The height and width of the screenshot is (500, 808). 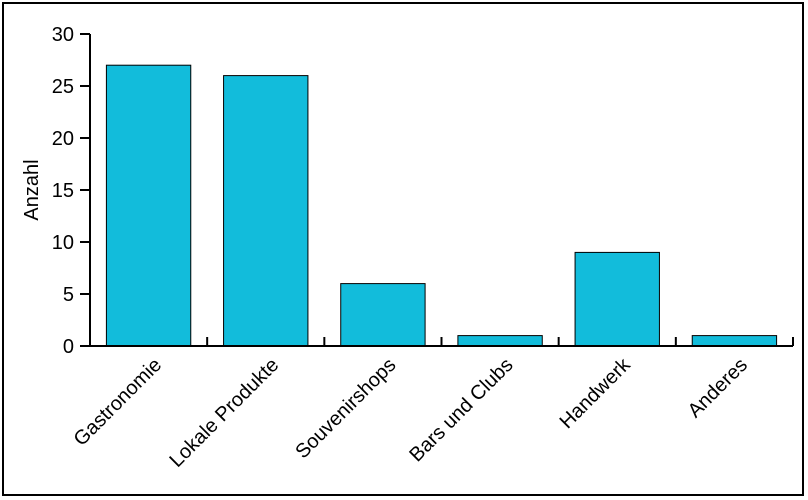 What do you see at coordinates (617, 299) in the screenshot?
I see `bar-handwerk` at bounding box center [617, 299].